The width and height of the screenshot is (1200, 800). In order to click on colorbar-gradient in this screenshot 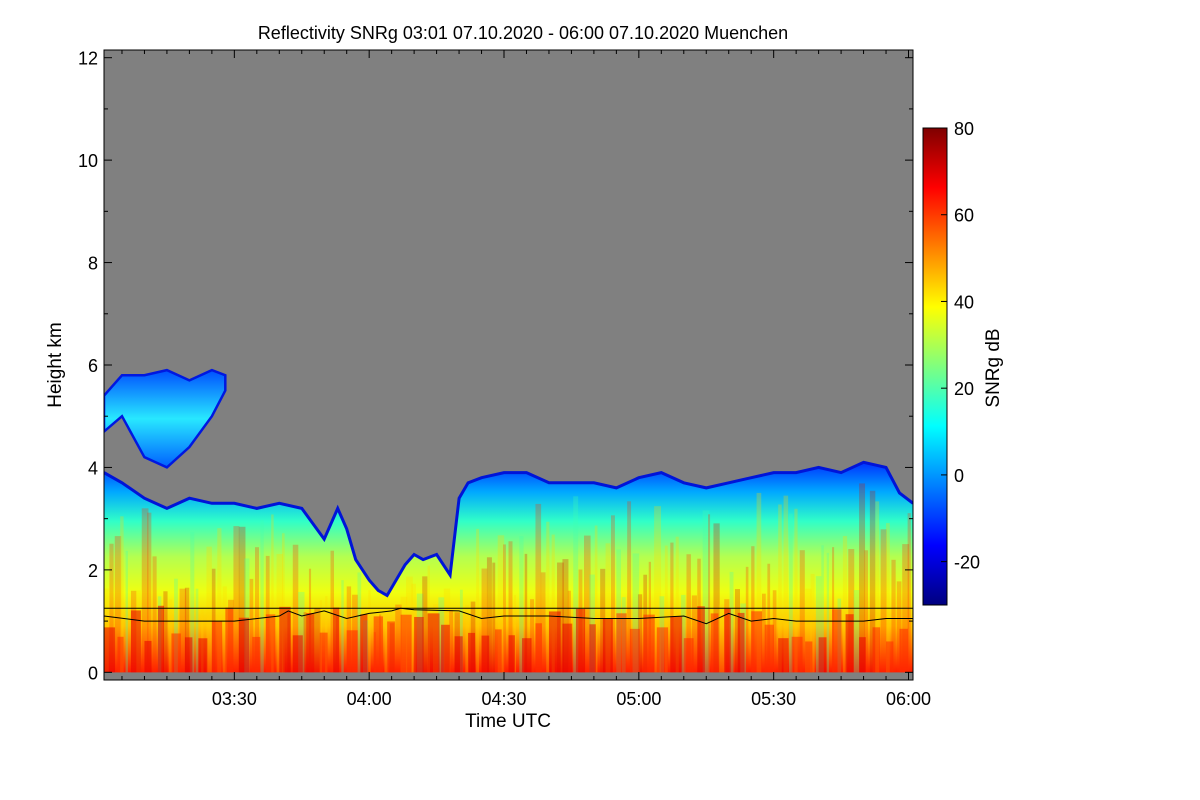, I will do `click(935, 366)`.